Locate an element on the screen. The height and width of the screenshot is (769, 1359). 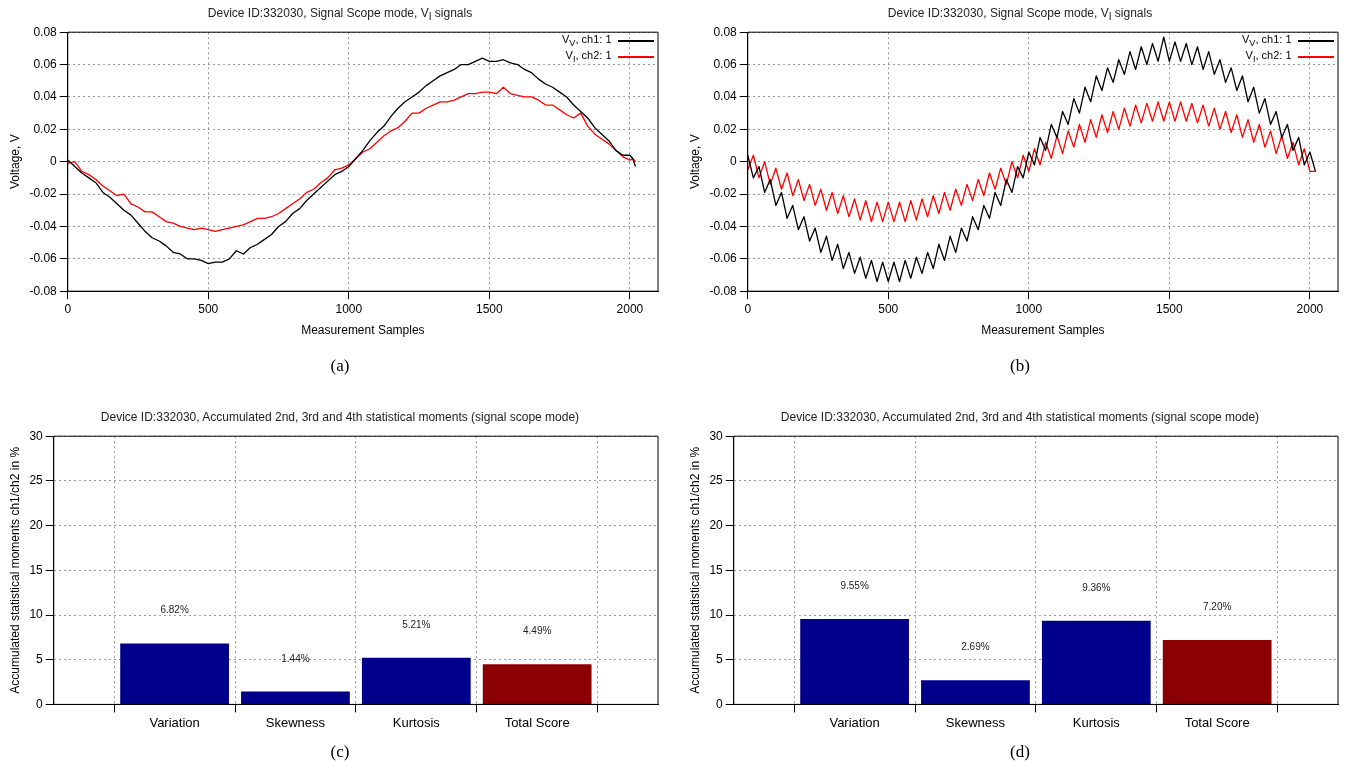
data-label: 2.69% is located at coordinates (975, 647).